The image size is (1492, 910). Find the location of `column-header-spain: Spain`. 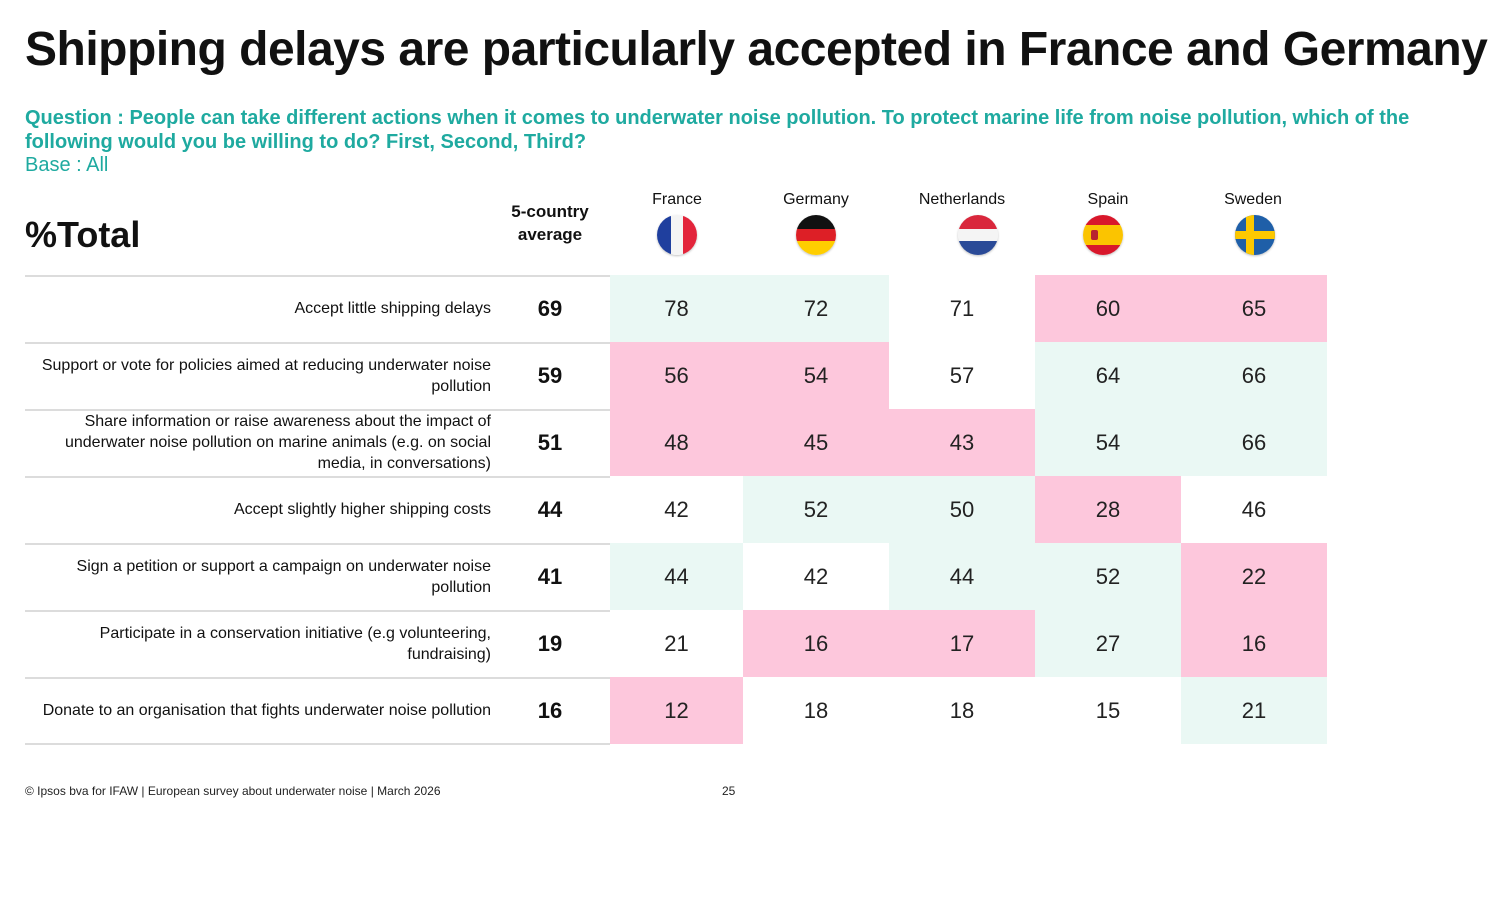

column-header-spain: Spain is located at coordinates (1108, 223).